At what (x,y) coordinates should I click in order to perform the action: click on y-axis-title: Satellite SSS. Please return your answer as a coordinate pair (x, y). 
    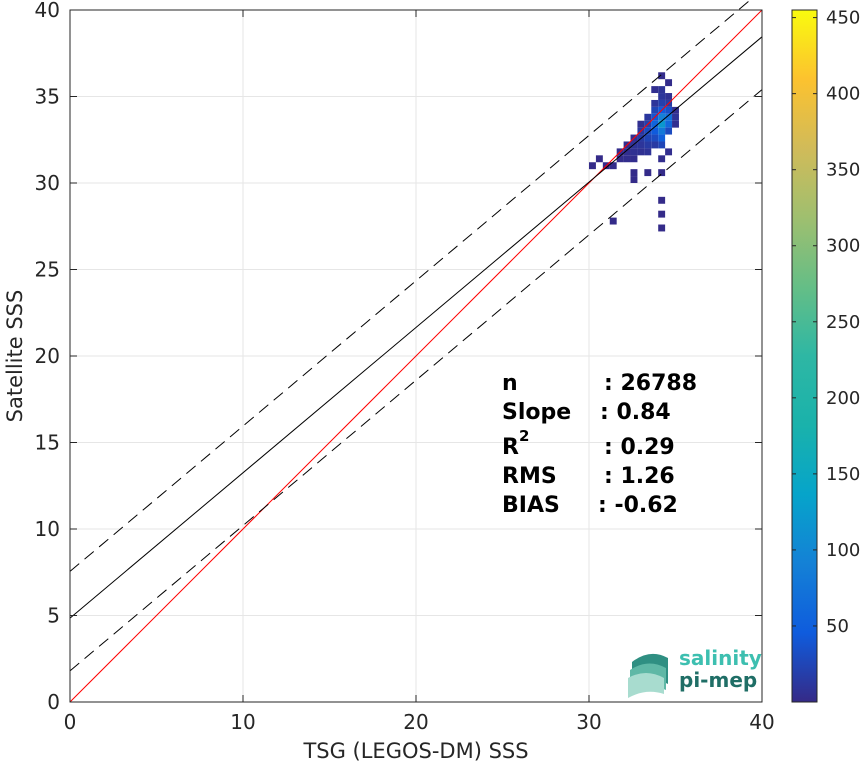
    Looking at the image, I should click on (15, 356).